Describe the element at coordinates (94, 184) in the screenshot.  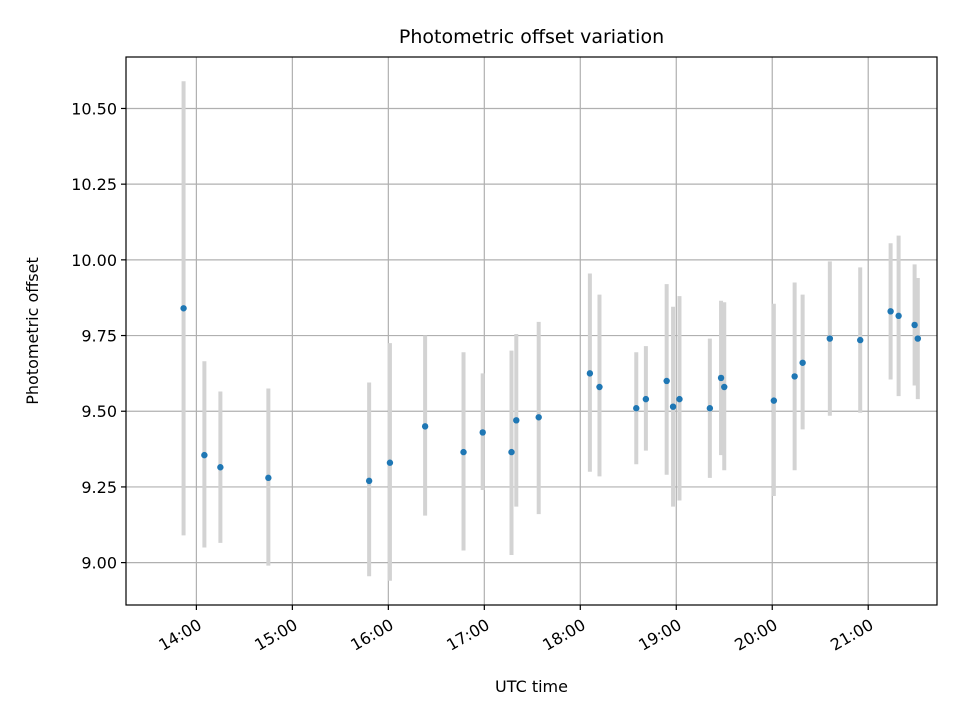
I see `y-tick-label: 10.25` at that location.